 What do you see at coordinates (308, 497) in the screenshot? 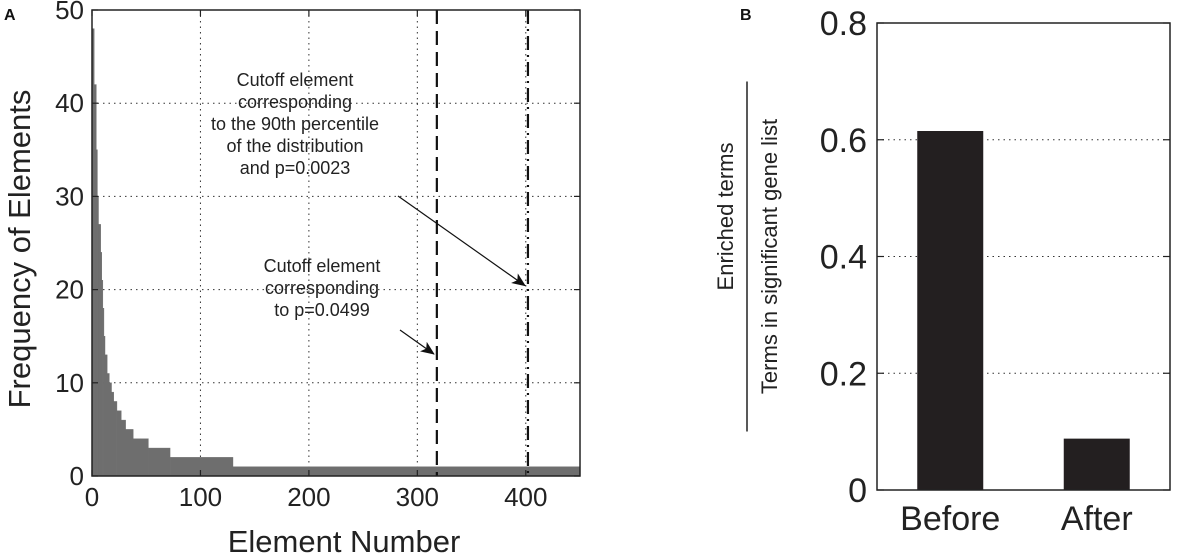
I see `x-tick-label: 200` at bounding box center [308, 497].